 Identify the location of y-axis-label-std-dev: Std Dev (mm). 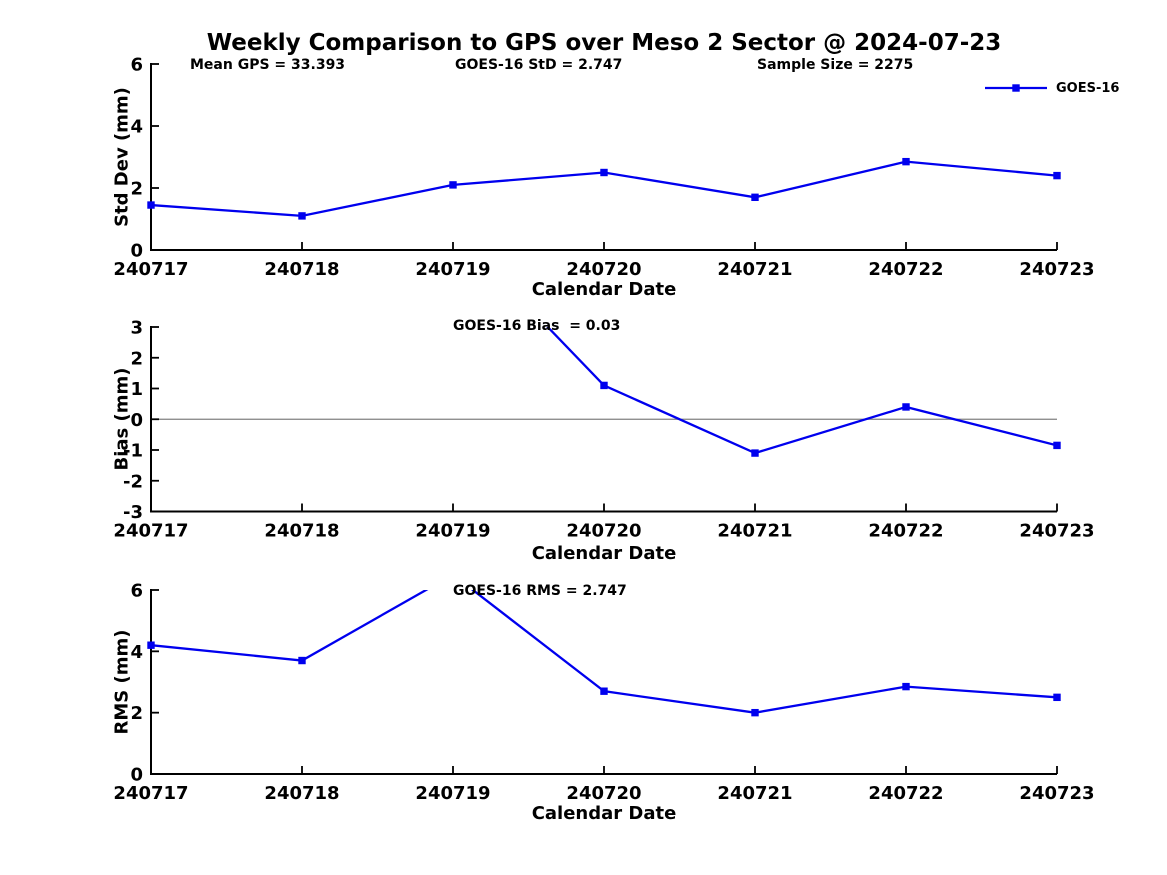
(122, 157).